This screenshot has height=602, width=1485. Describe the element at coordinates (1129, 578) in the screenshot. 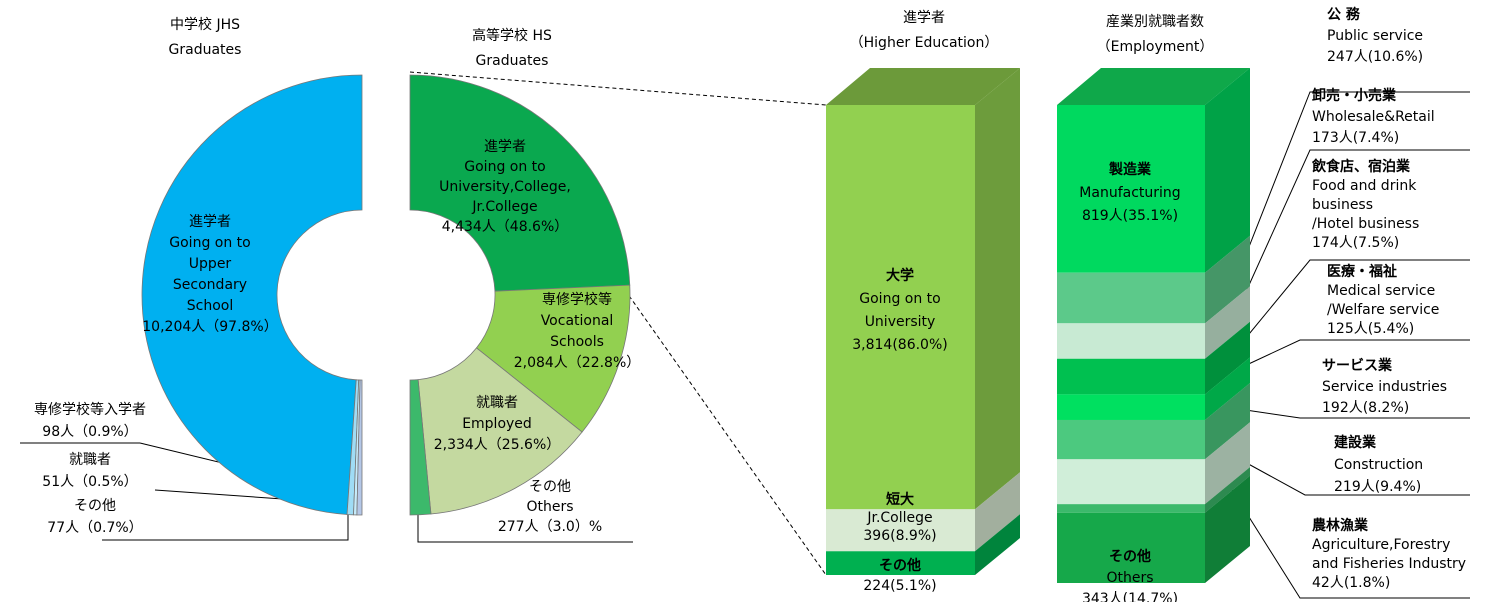

I see `segment-label: Others` at that location.